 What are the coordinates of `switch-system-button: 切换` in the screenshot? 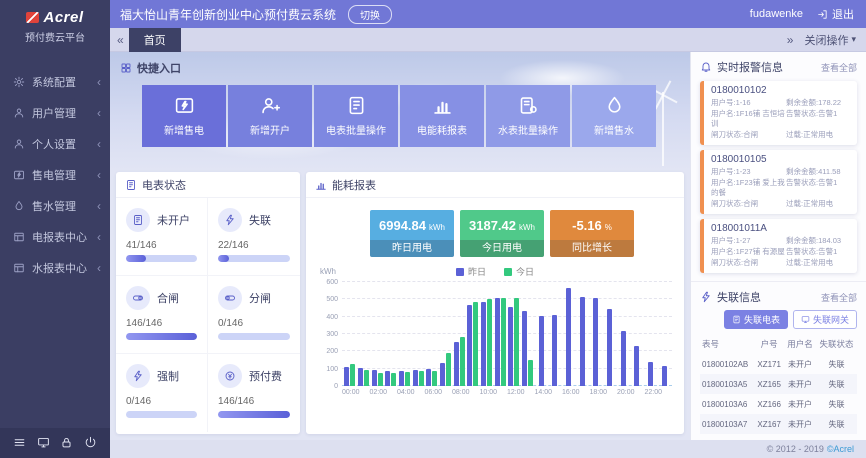 It's located at (370, 14).